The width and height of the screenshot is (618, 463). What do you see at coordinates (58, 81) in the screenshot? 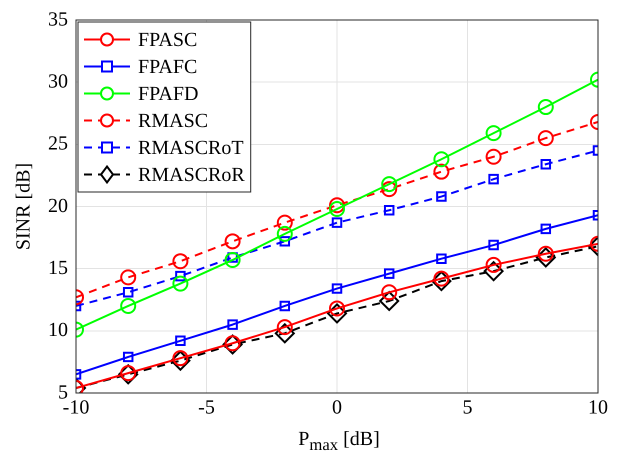
I see `y-tick-label: 30` at bounding box center [58, 81].